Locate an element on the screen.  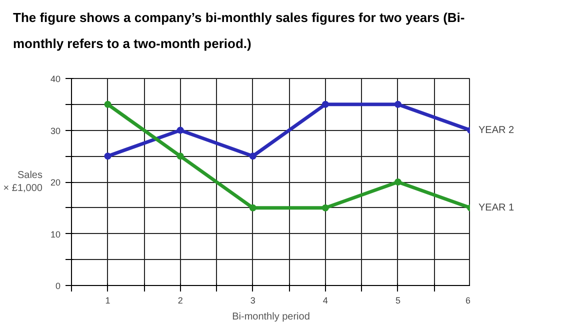
y-tick-label: 20 is located at coordinates (55, 183).